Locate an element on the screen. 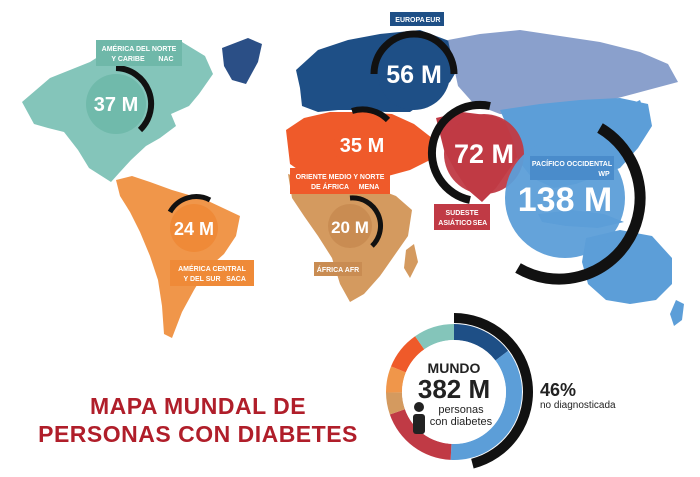 This screenshot has width=700, height=477. region-value: 24 M is located at coordinates (194, 229).